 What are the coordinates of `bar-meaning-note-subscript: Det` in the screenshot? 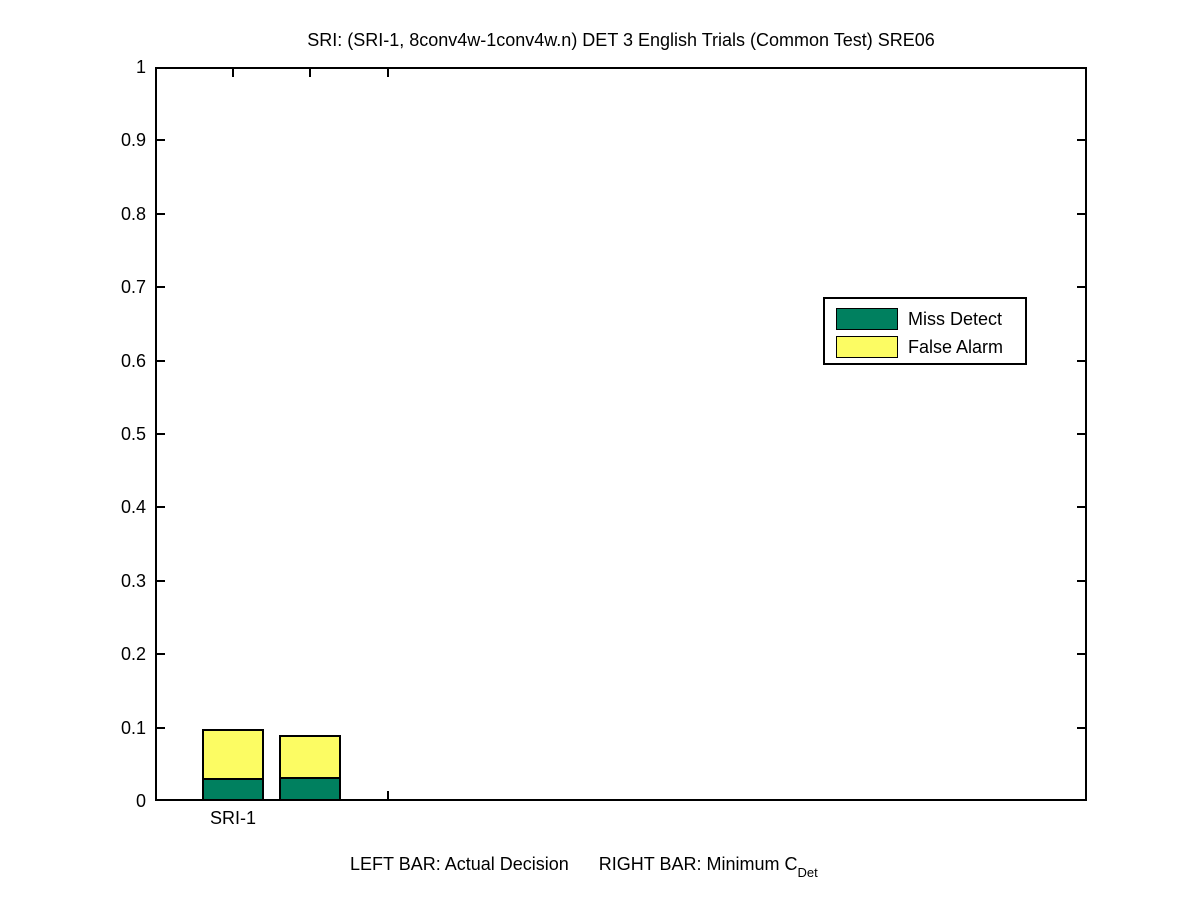 It's located at (807, 872).